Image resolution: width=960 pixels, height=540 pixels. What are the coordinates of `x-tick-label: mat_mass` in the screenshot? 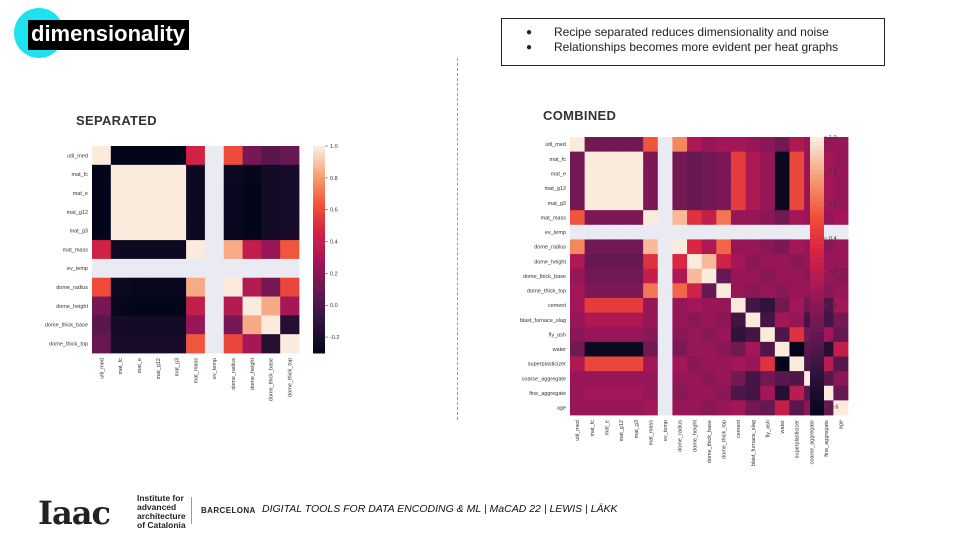 It's located at (196, 371).